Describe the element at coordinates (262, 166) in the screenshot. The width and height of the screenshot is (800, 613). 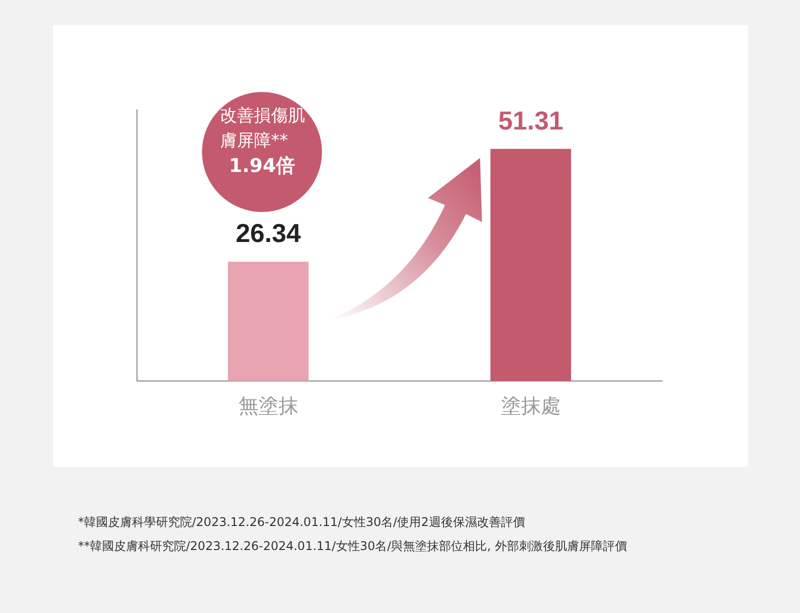
I see `annotation: 1.94倍` at that location.